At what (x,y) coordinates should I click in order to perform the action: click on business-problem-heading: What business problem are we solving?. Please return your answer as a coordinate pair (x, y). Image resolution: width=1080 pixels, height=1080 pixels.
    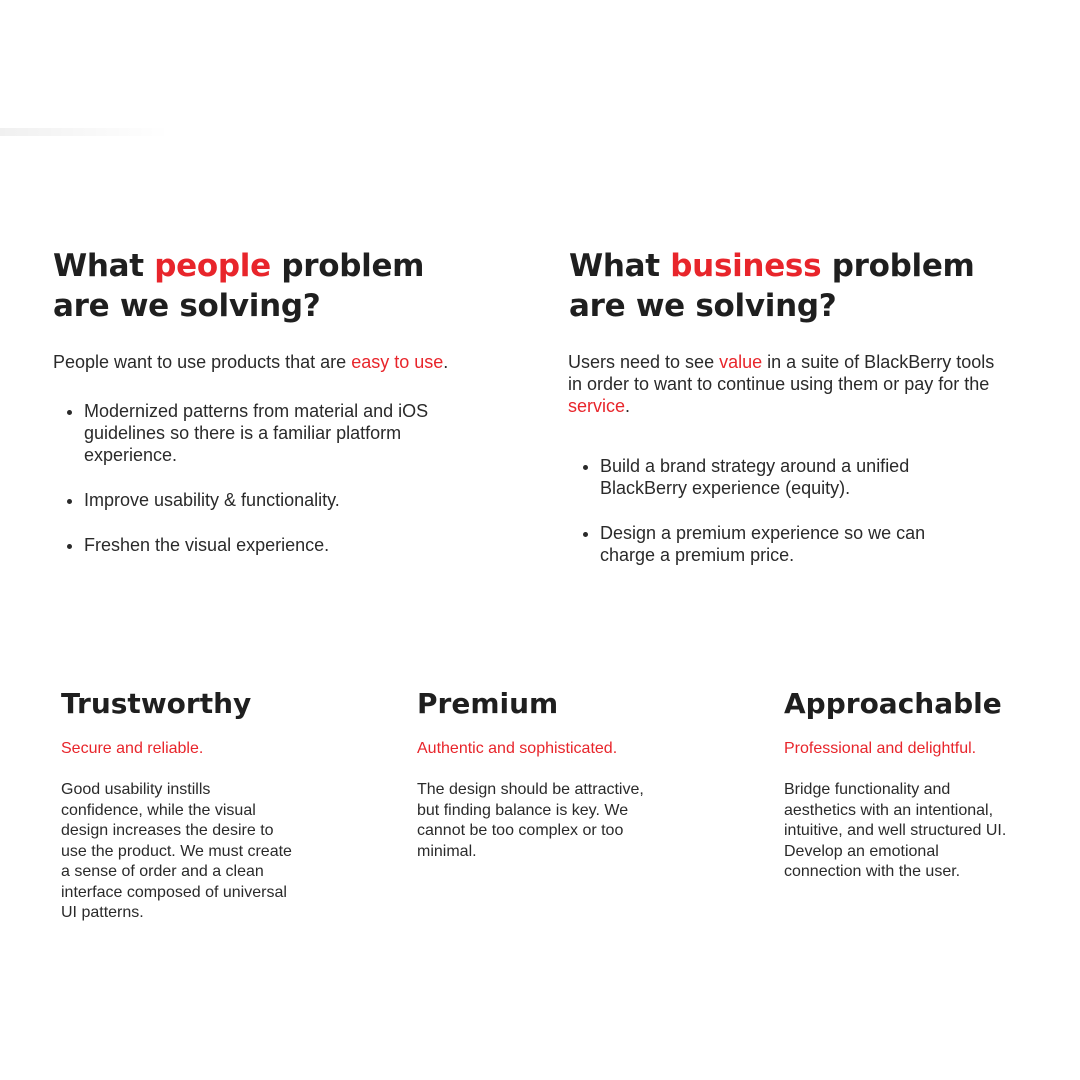
    Looking at the image, I should click on (789, 286).